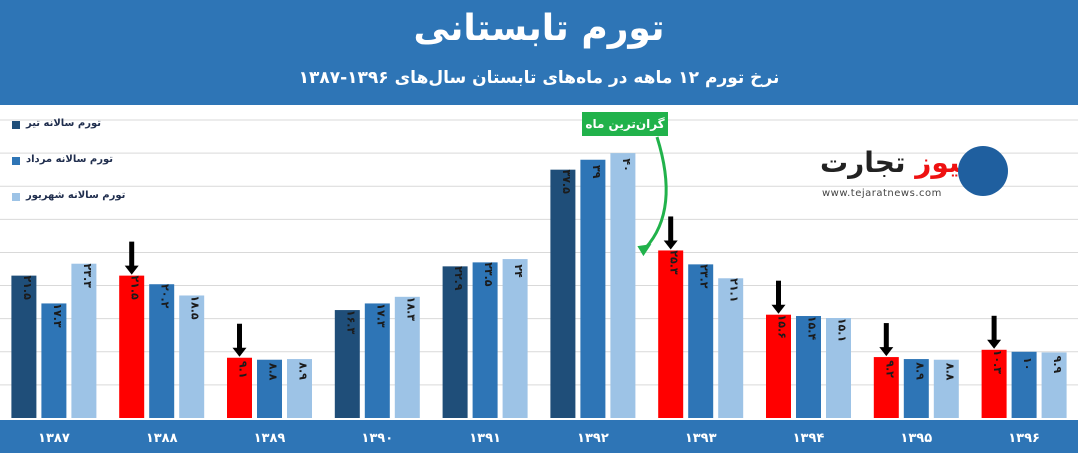  Describe the element at coordinates (701, 438) in the screenshot. I see `x-tick-label: ۱۳۹۳` at that location.